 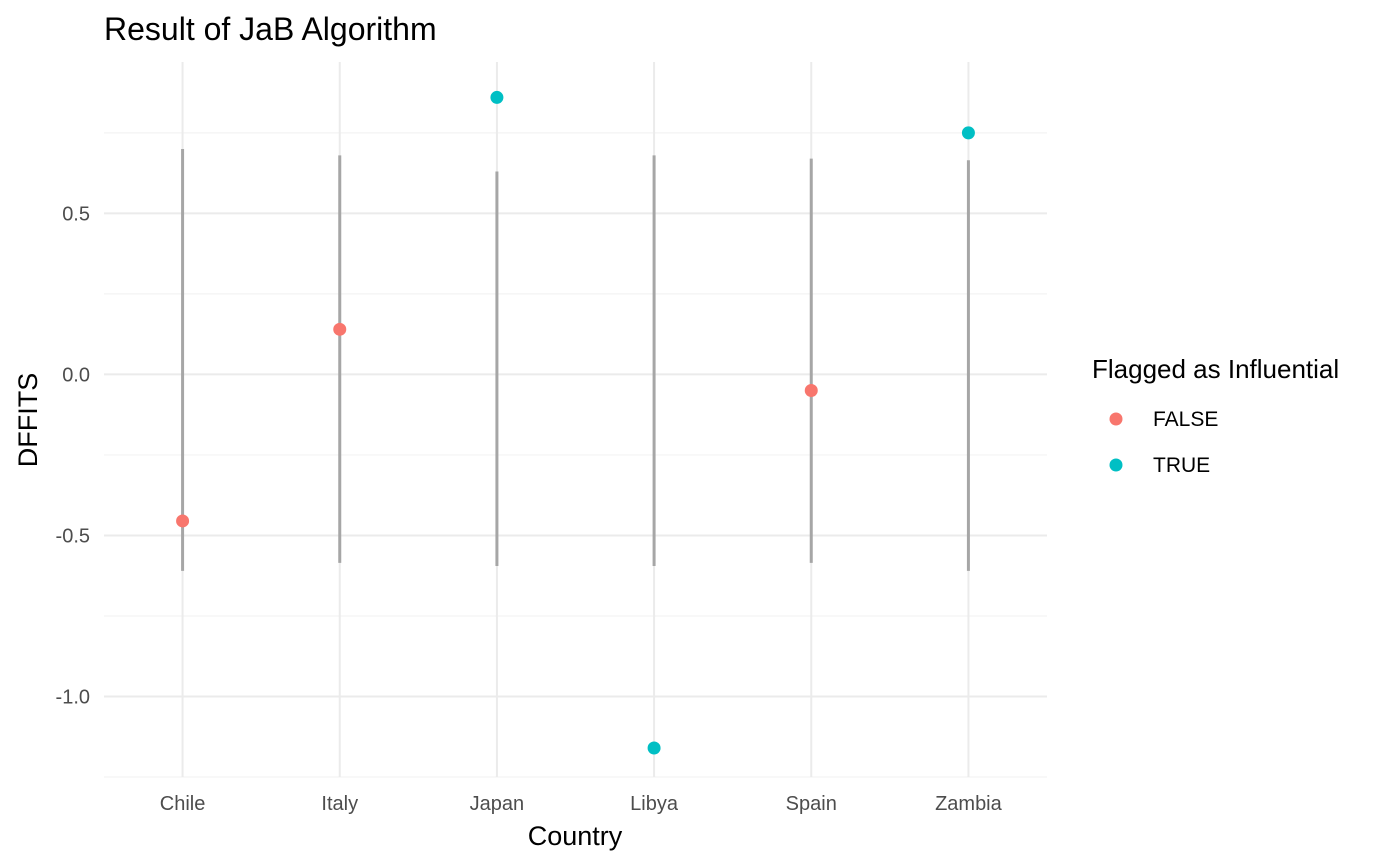 I want to click on legend-title: Flagged as Influential, so click(x=1215, y=369).